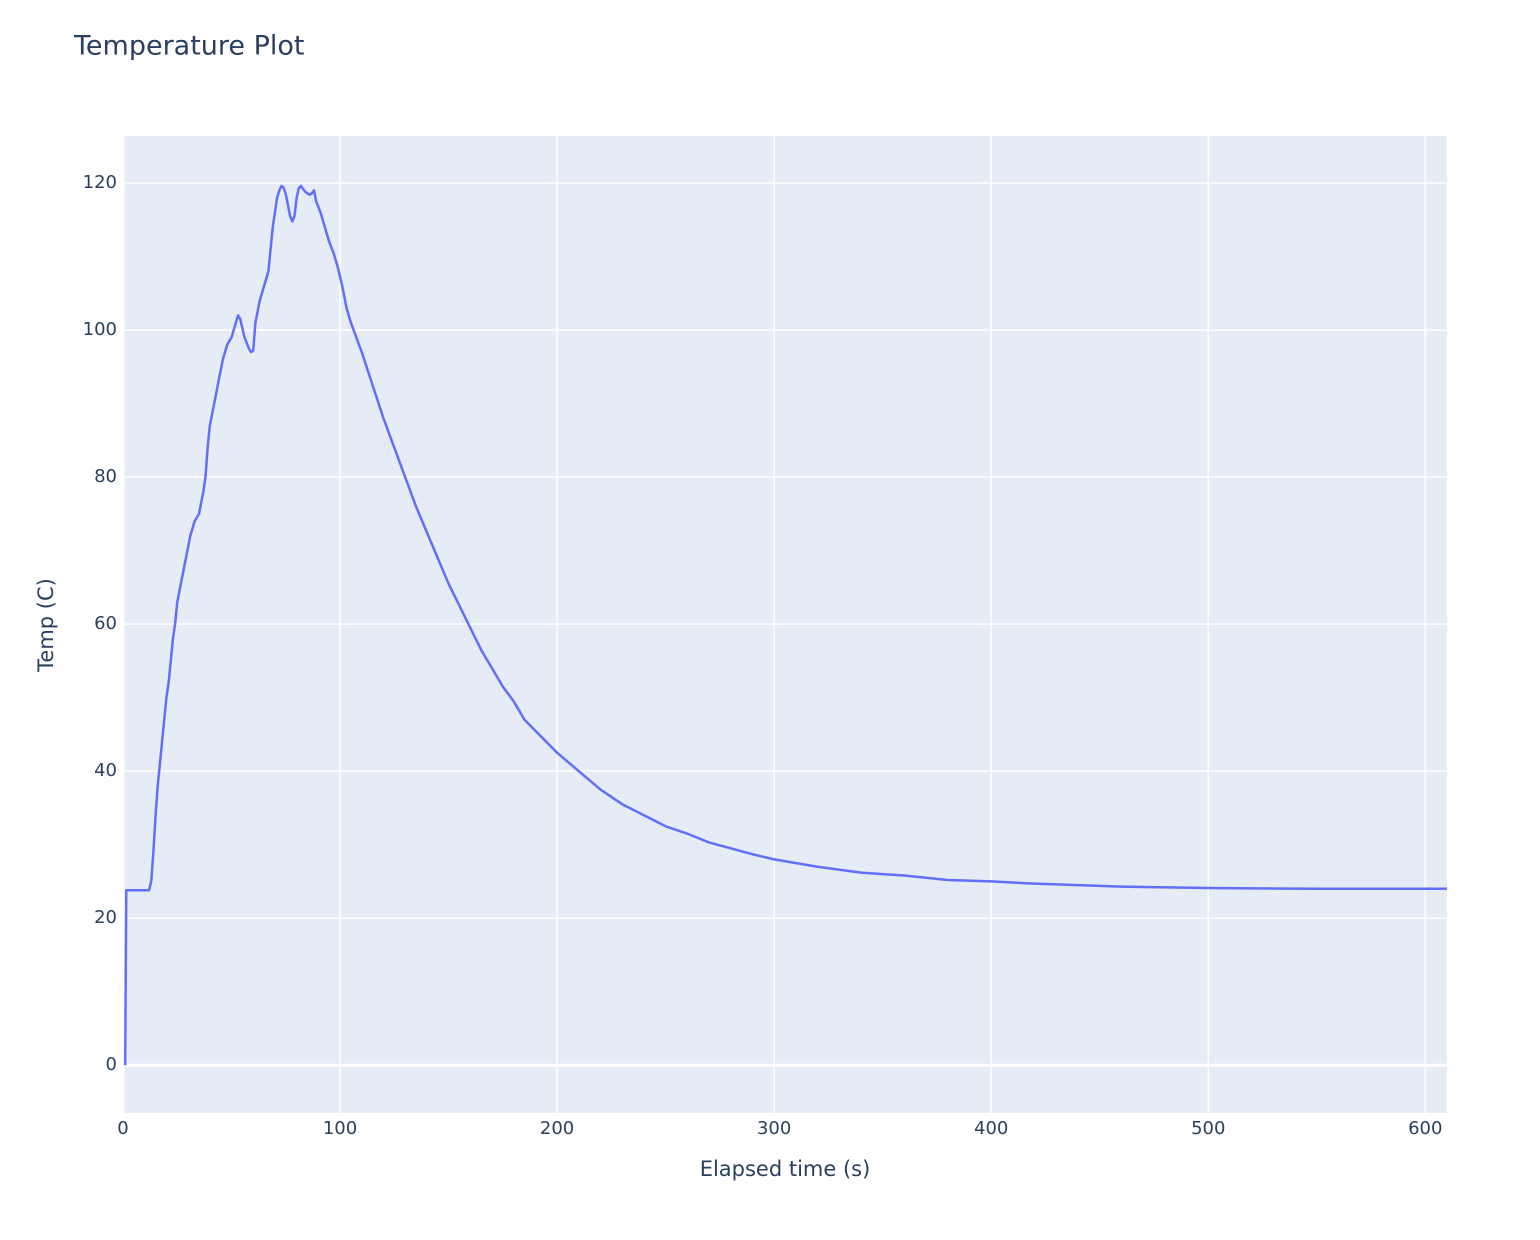 The image size is (1540, 1240). I want to click on y-tick-label: 120, so click(100, 182).